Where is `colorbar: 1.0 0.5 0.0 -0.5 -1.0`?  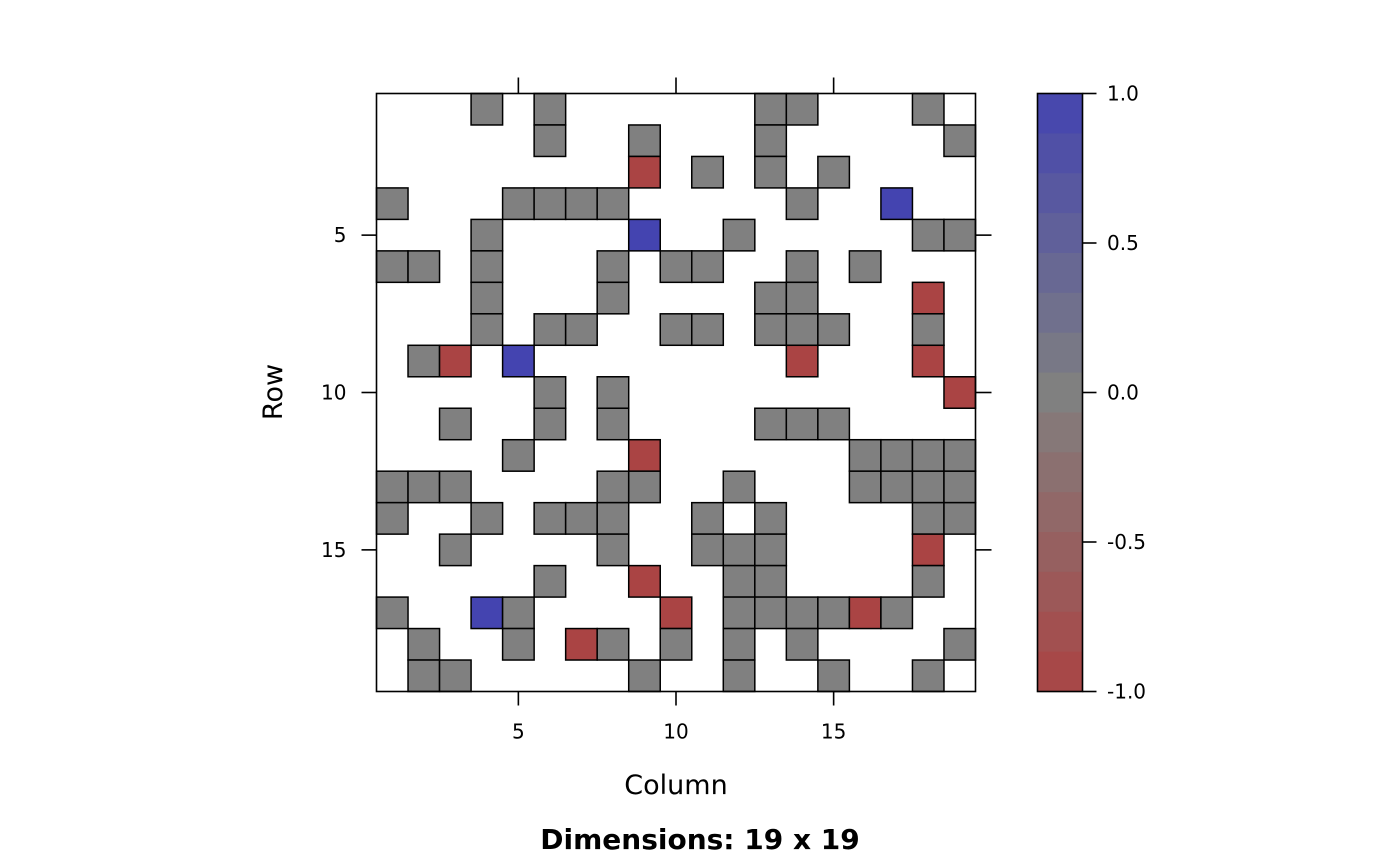
colorbar: 1.0 0.5 0.0 -0.5 -1.0 is located at coordinates (1091, 393).